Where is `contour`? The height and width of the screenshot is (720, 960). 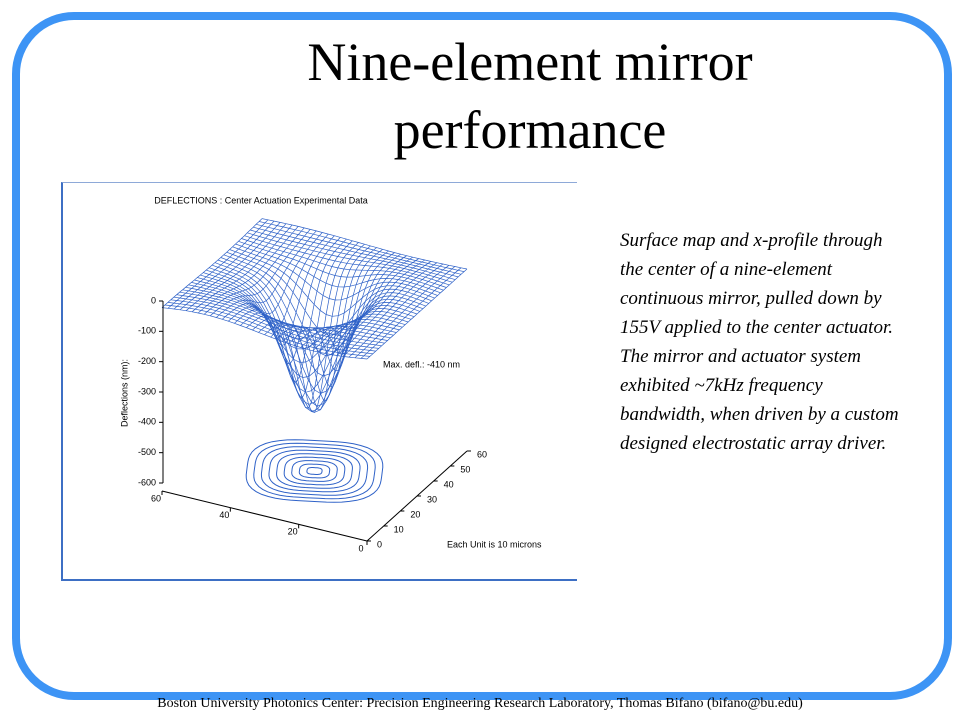
contour is located at coordinates (314, 471).